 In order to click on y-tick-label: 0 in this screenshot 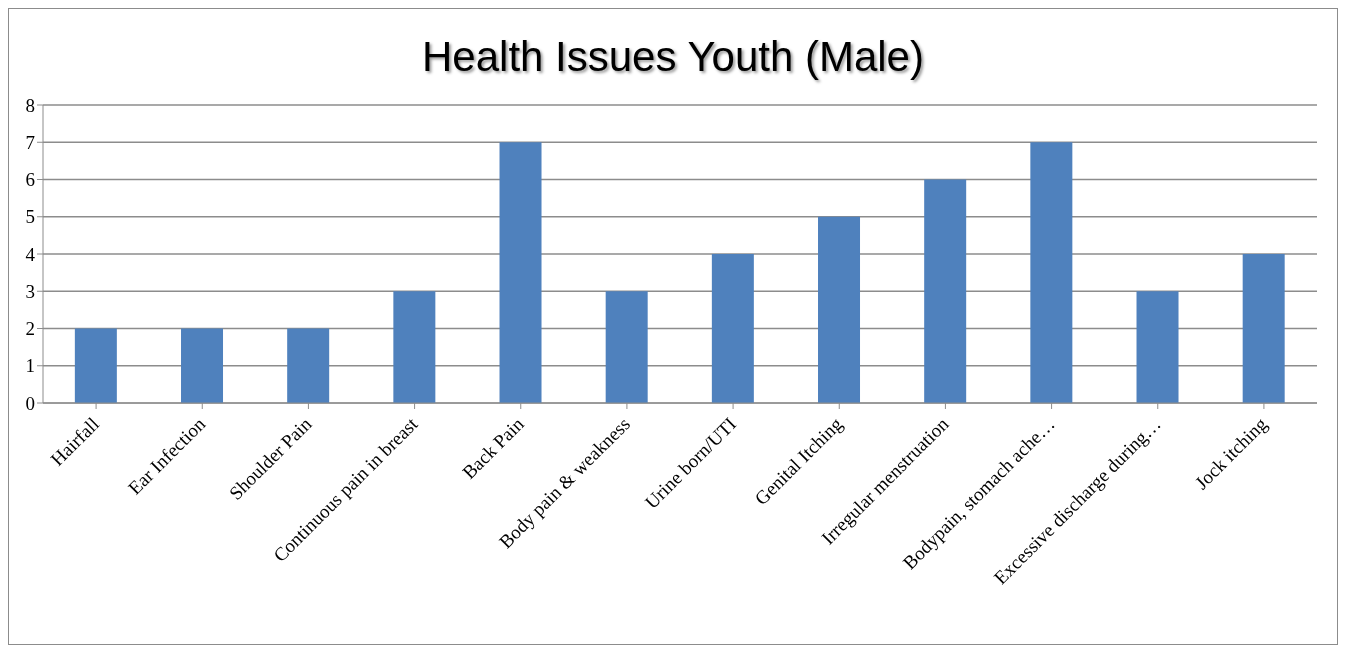, I will do `click(30, 403)`.